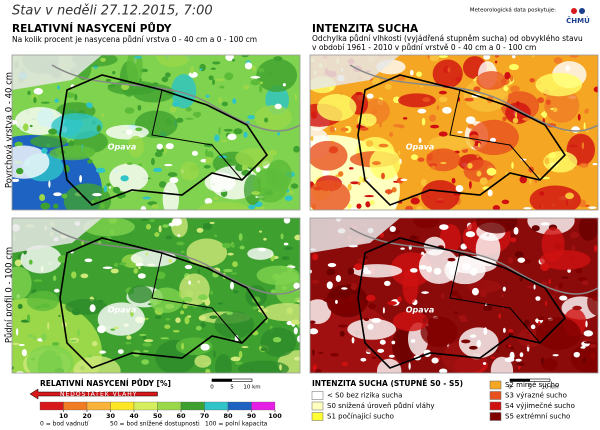  Describe the element at coordinates (57, 72) in the screenshot. I see `mountain-region` at that location.